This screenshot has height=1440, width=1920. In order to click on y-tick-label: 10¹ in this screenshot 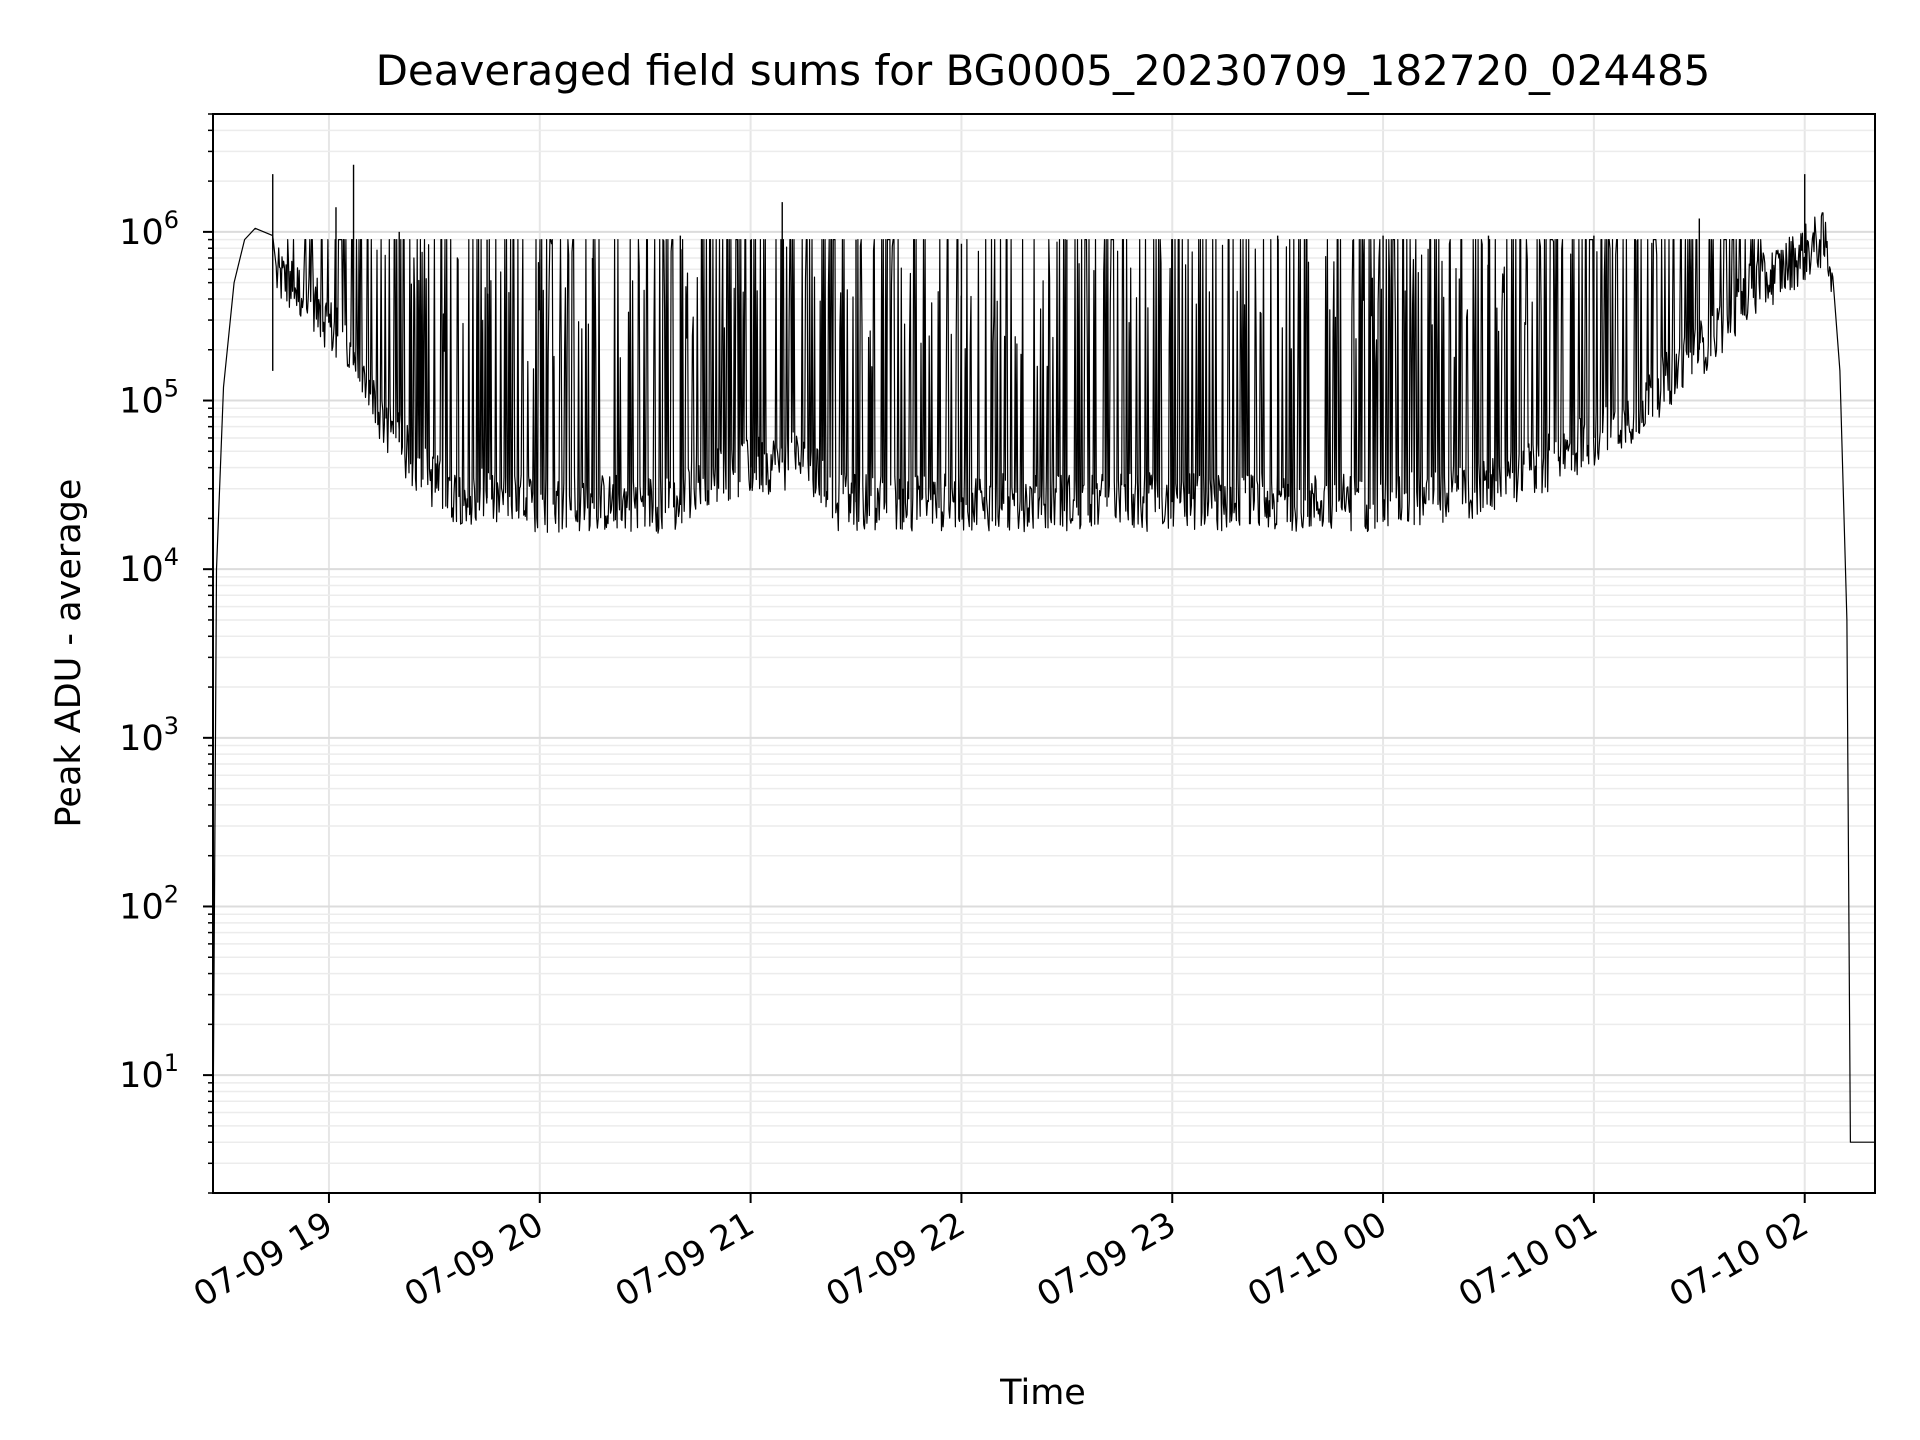, I will do `click(149, 1072)`.